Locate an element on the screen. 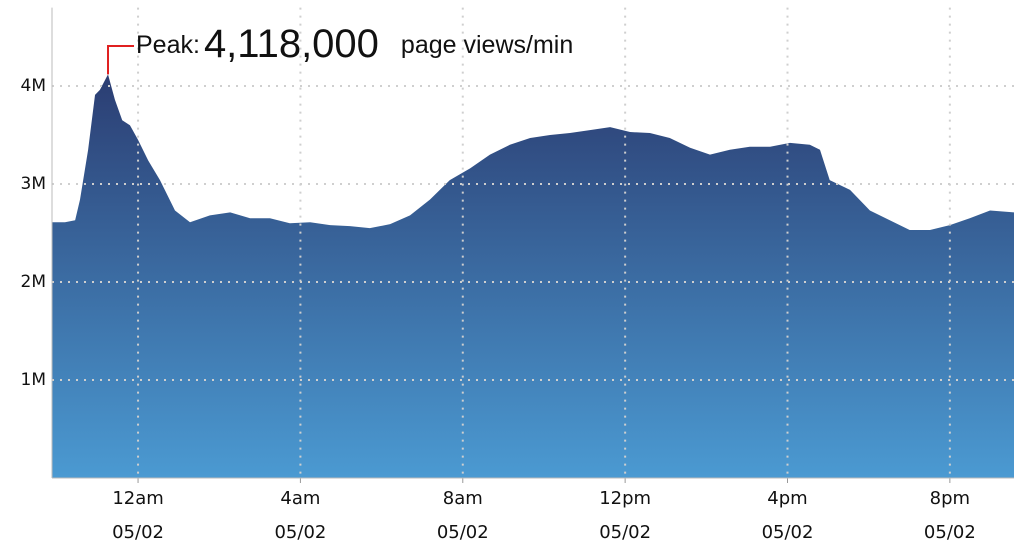 The height and width of the screenshot is (542, 1014). y-tick-label: 1M is located at coordinates (33, 380).